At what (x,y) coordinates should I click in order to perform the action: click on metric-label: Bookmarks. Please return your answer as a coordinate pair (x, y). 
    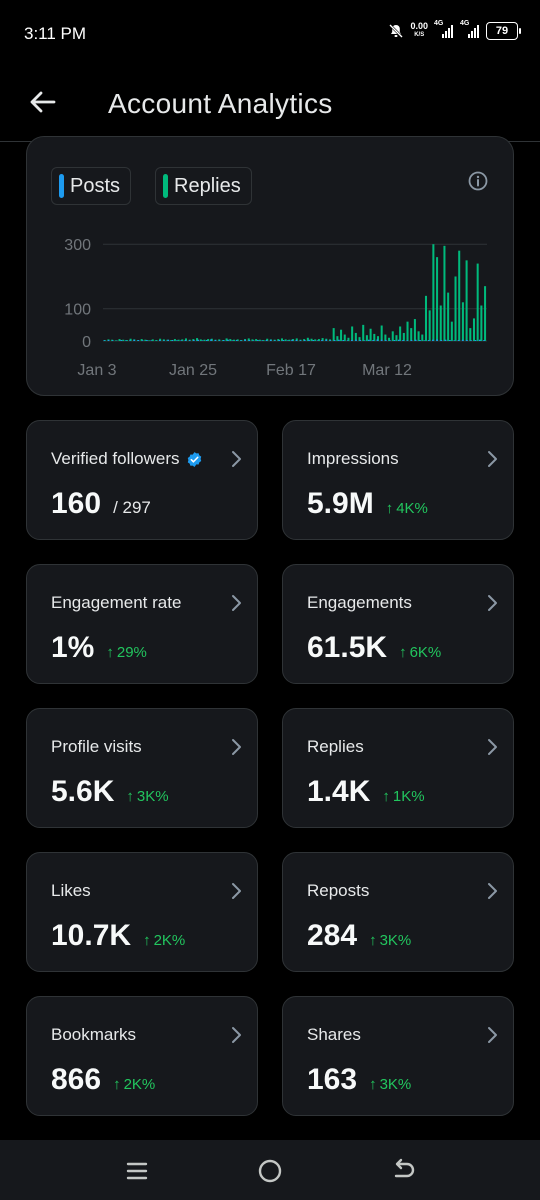
    Looking at the image, I should click on (93, 1035).